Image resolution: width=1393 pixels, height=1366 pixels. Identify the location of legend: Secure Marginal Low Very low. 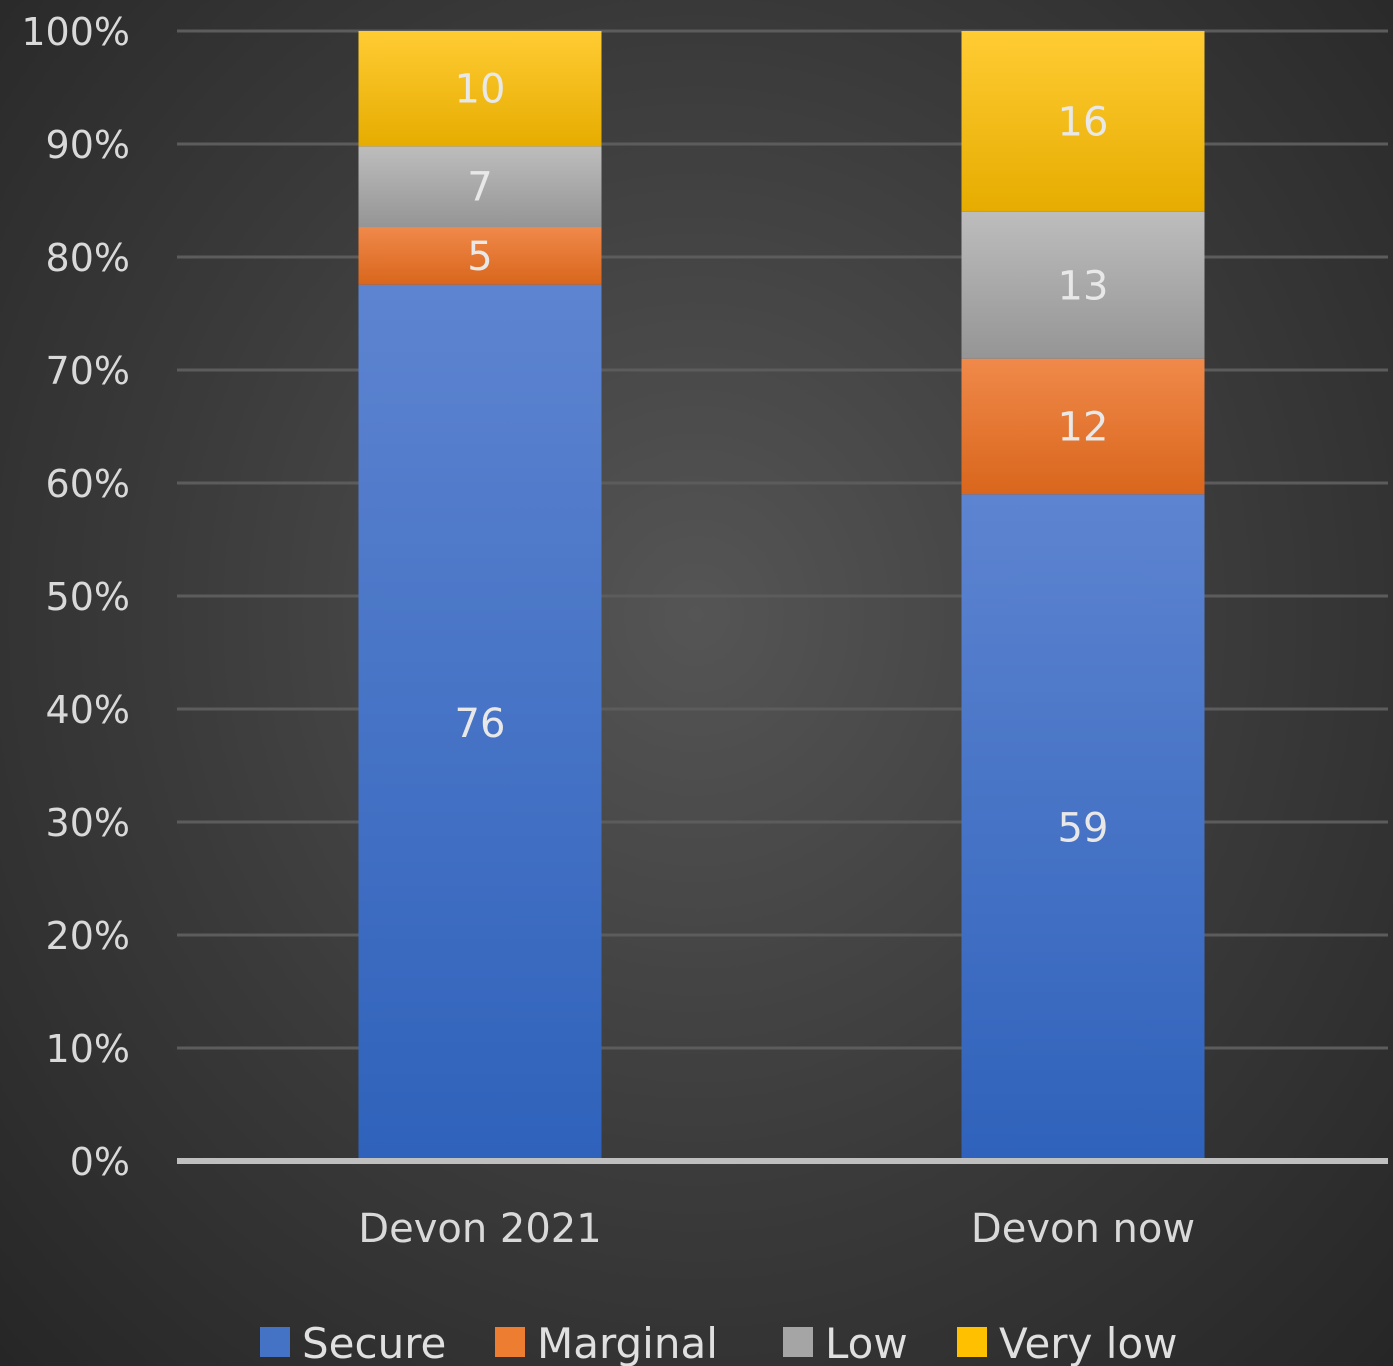
(719, 1342).